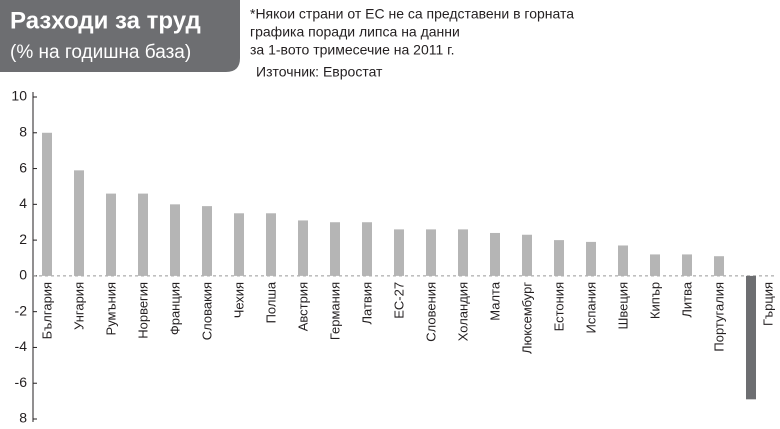 Image resolution: width=780 pixels, height=429 pixels. I want to click on x-tick-label: Унгария, so click(78, 306).